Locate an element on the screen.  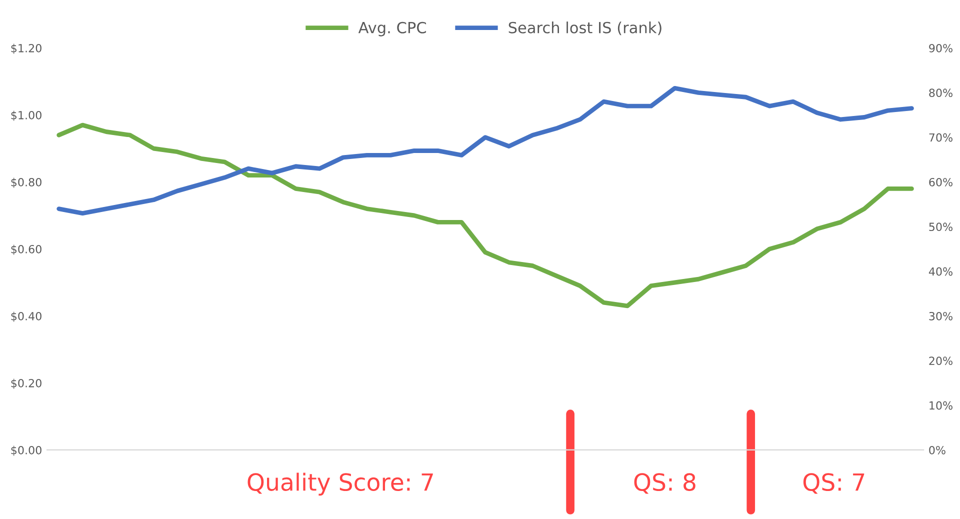
y2-tick-label: 0% is located at coordinates (937, 450).